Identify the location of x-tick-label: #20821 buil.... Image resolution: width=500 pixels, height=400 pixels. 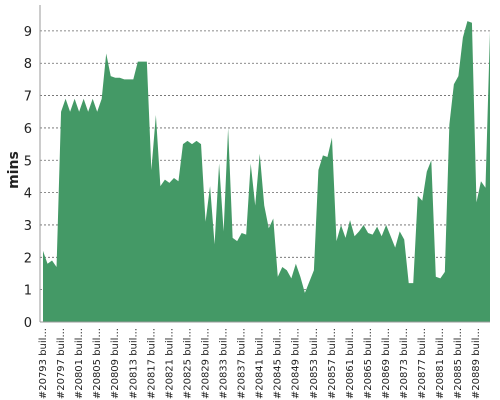
(169, 363).